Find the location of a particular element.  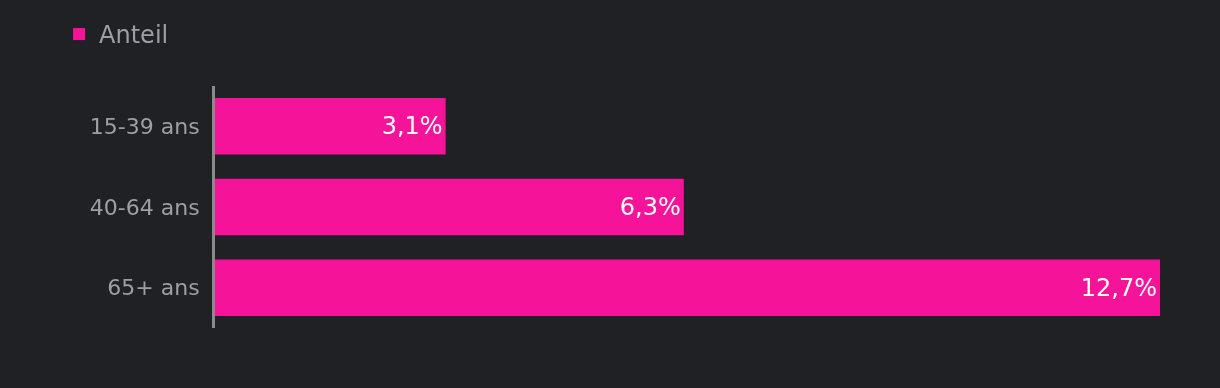

y-tick-label: 65+ ans is located at coordinates (153, 288).